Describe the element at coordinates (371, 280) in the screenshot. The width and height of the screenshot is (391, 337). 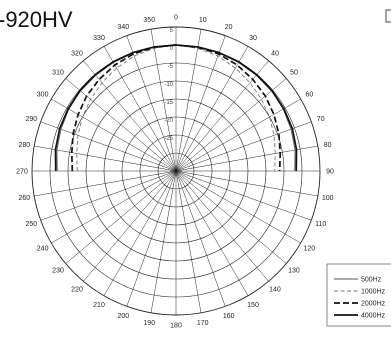
I see `legend-label: 500Hz` at that location.